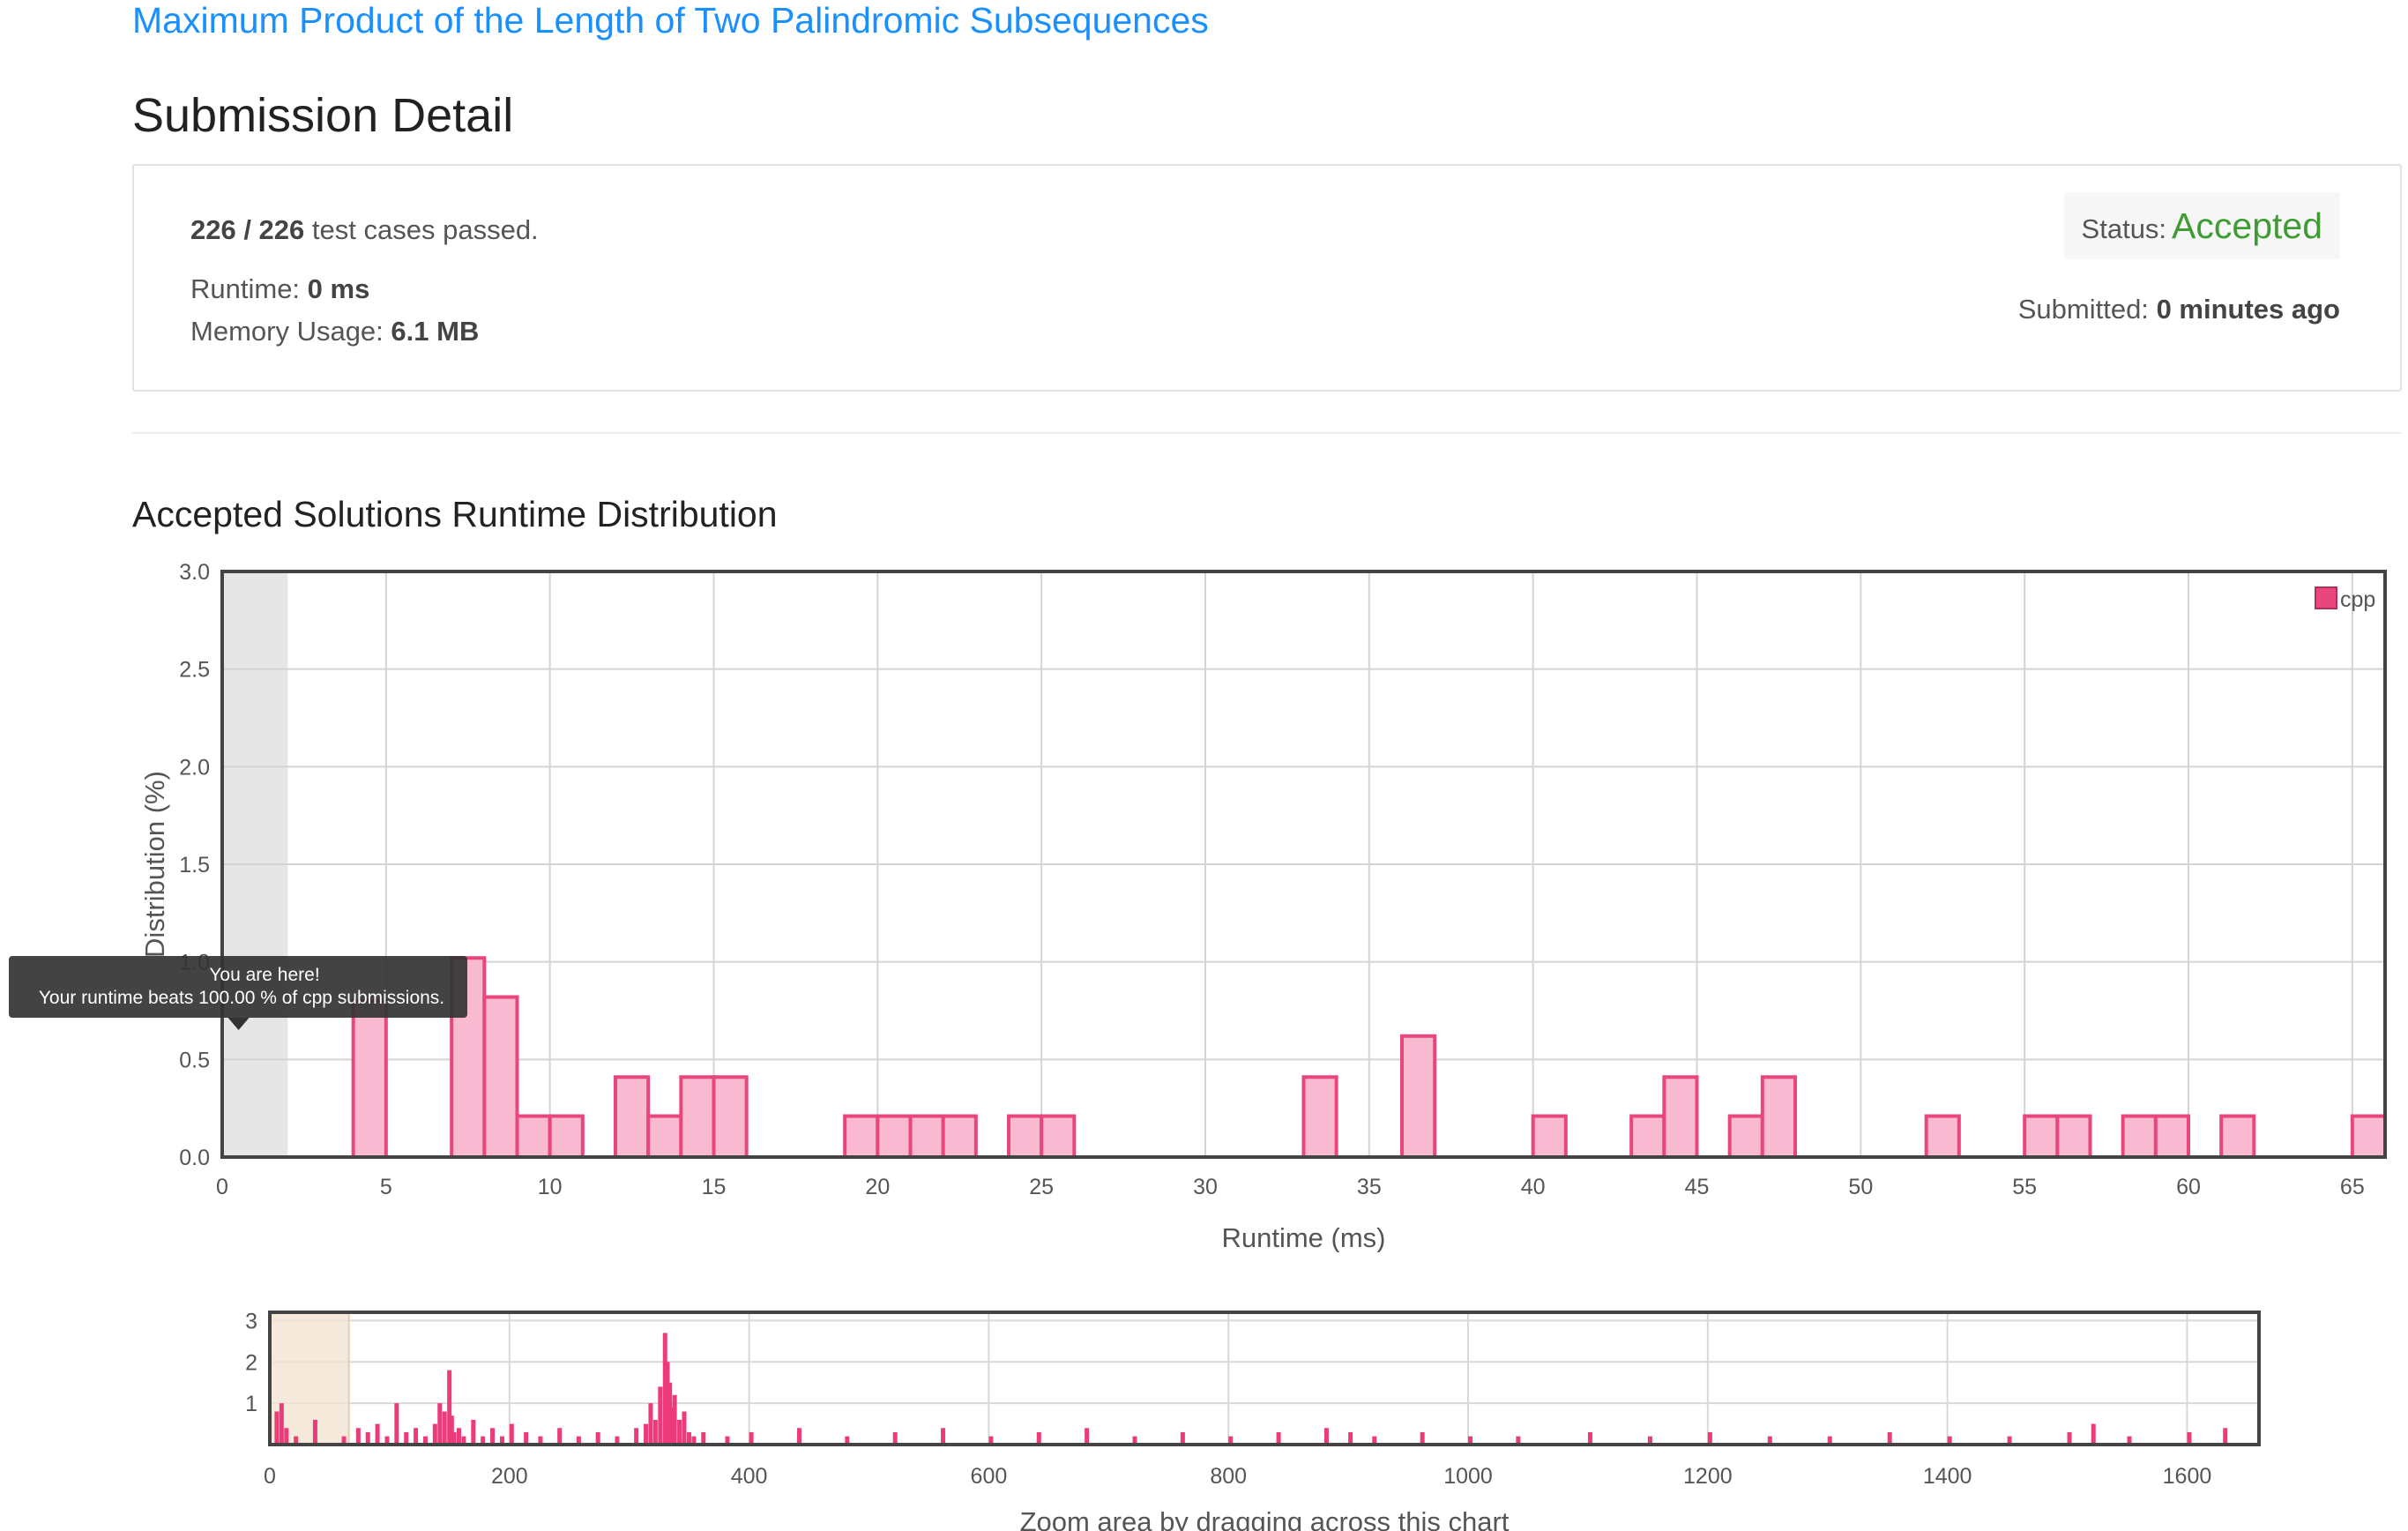 The image size is (2408, 1531). What do you see at coordinates (550, 1187) in the screenshot?
I see `x-tick-label: 10` at bounding box center [550, 1187].